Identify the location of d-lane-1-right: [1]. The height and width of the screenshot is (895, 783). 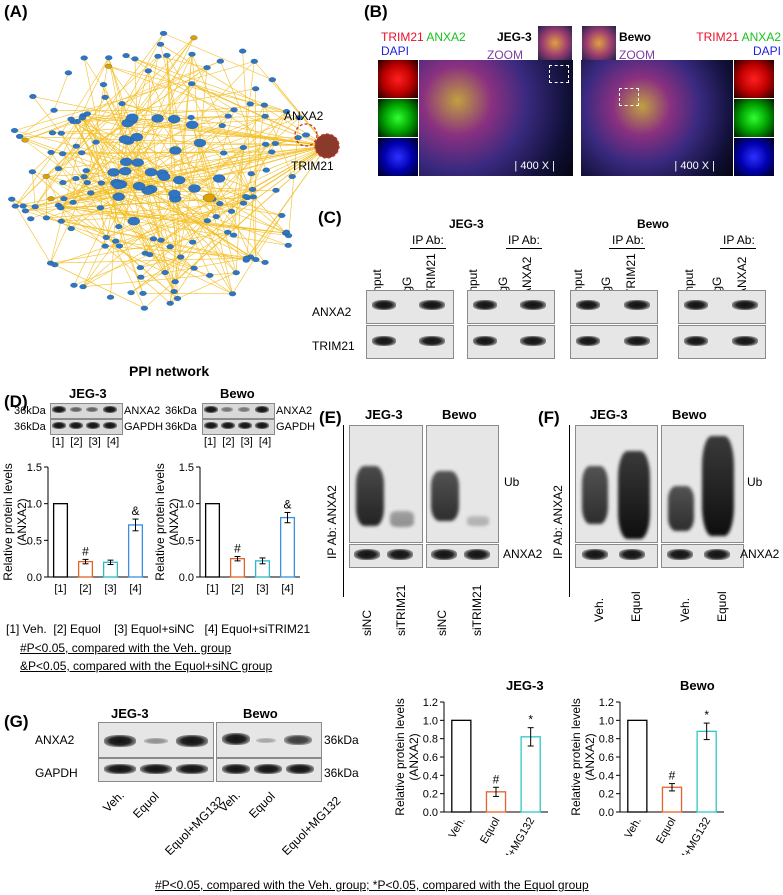
(210, 442).